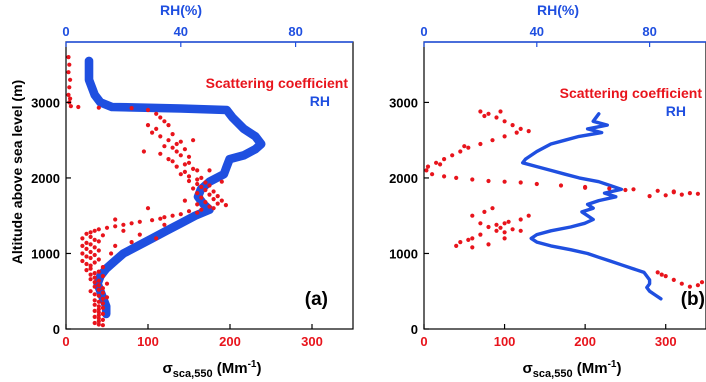 This screenshot has width=706, height=382. I want to click on panel-b-top-axis-label: RH(%), so click(558, 10).